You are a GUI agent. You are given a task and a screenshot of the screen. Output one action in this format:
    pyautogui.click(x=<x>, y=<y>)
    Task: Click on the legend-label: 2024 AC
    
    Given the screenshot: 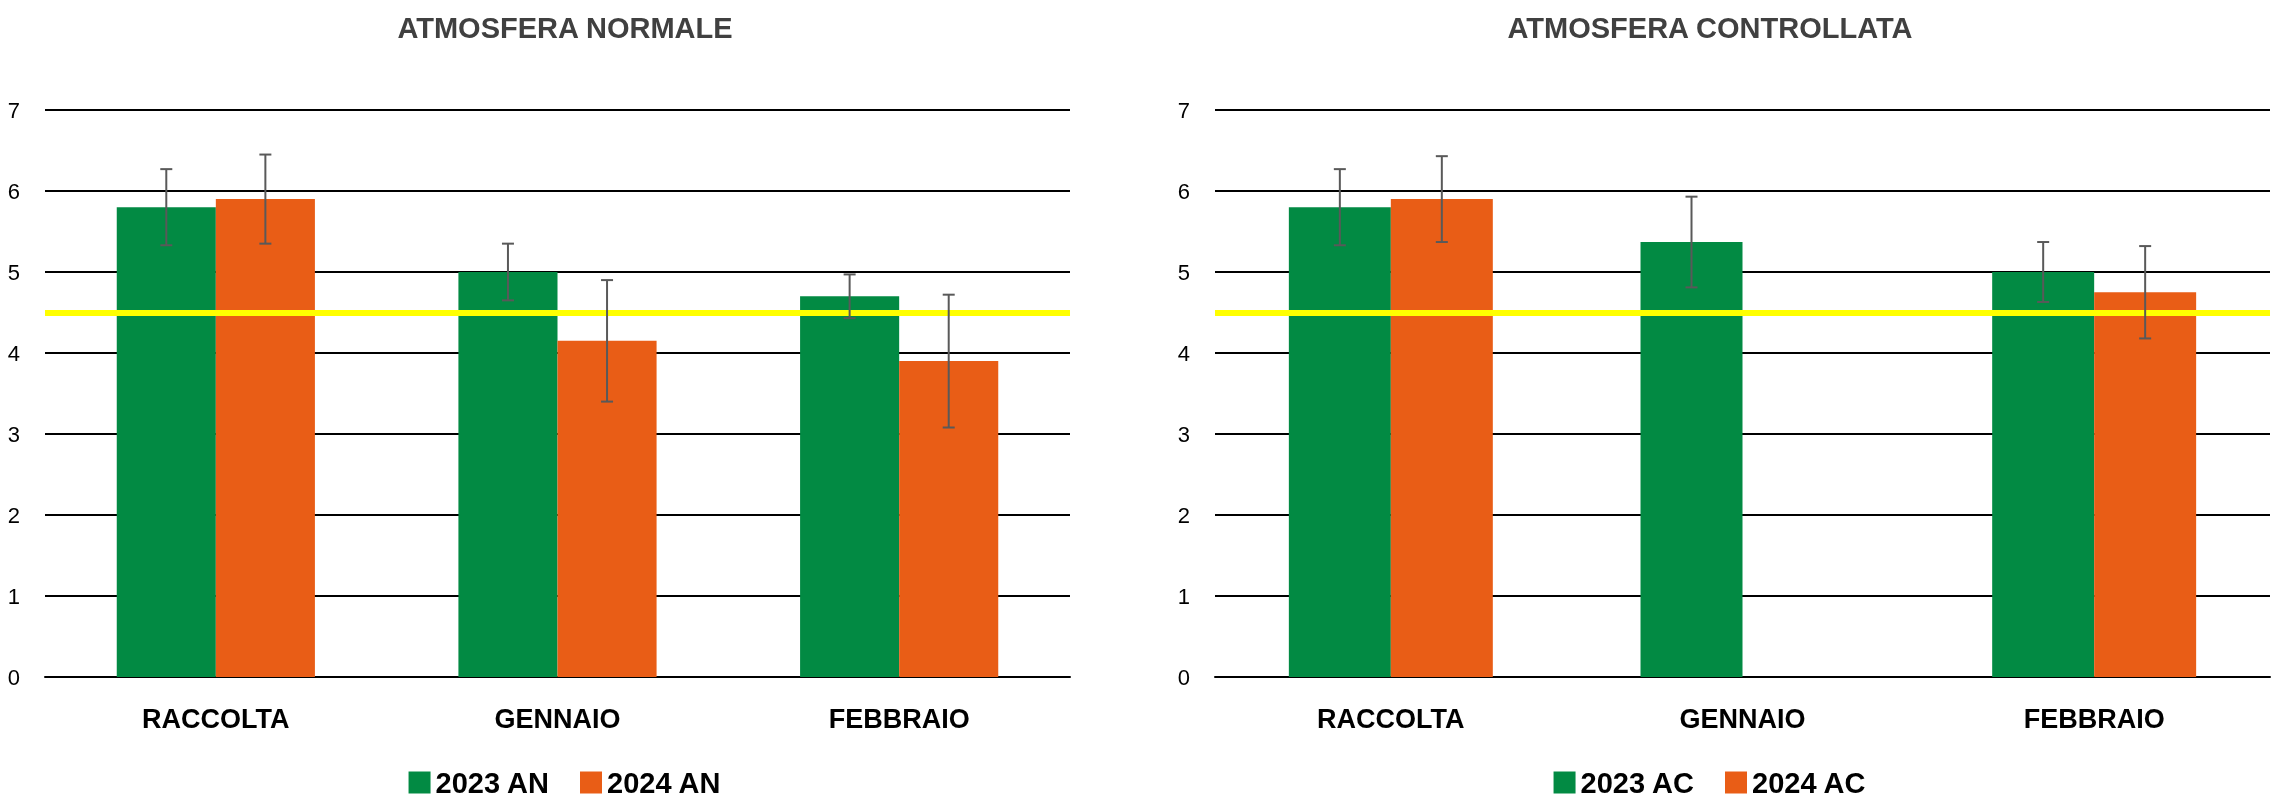 What is the action you would take?
    pyautogui.click(x=1809, y=782)
    